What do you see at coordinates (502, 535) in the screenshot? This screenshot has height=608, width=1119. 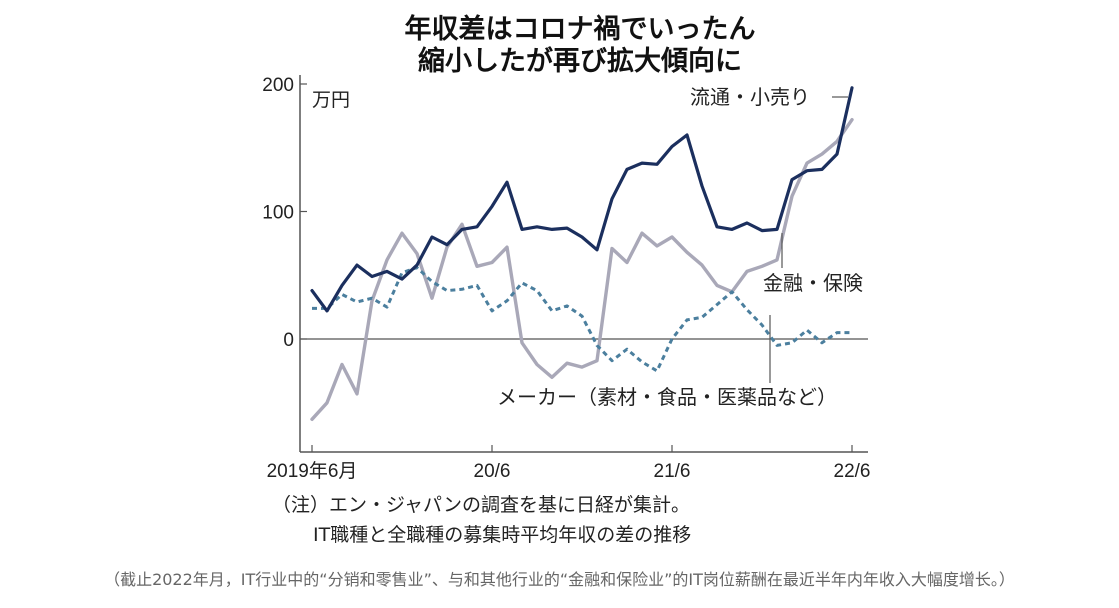 I see `note-line-2: IT職種と全職種の募集時平均年収の差の推移` at bounding box center [502, 535].